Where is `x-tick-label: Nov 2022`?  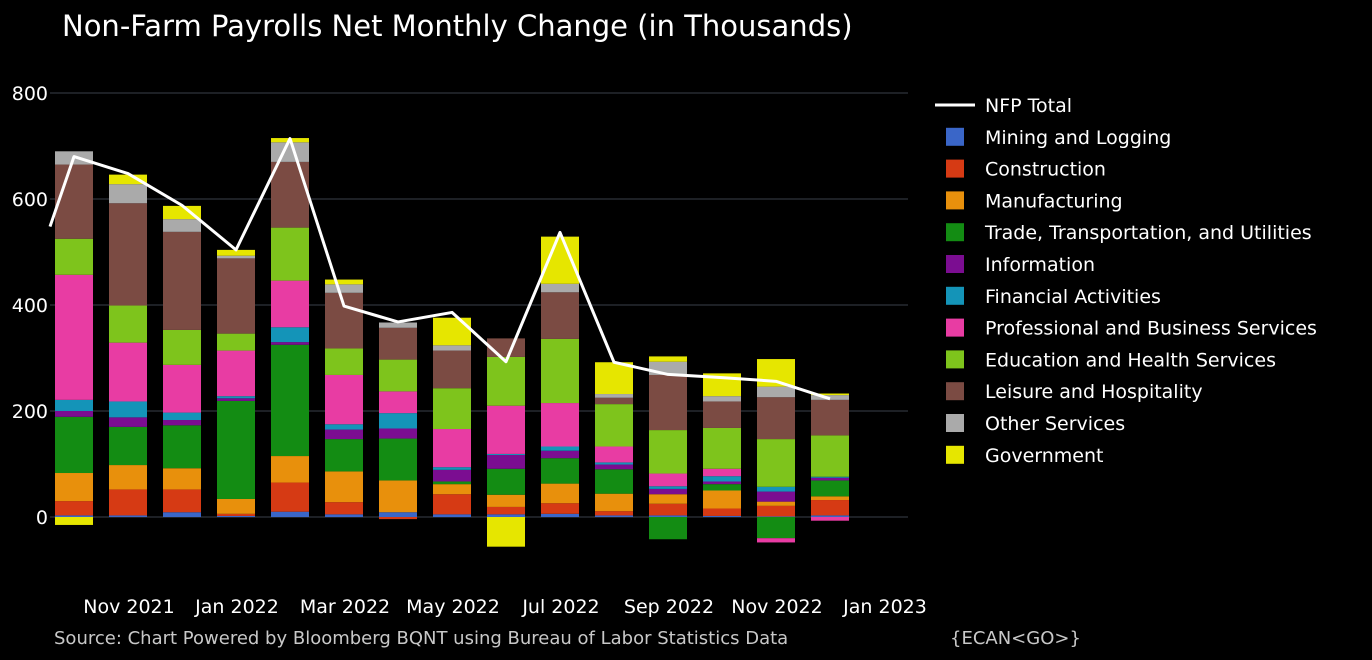 x-tick-label: Nov 2022 is located at coordinates (776, 607).